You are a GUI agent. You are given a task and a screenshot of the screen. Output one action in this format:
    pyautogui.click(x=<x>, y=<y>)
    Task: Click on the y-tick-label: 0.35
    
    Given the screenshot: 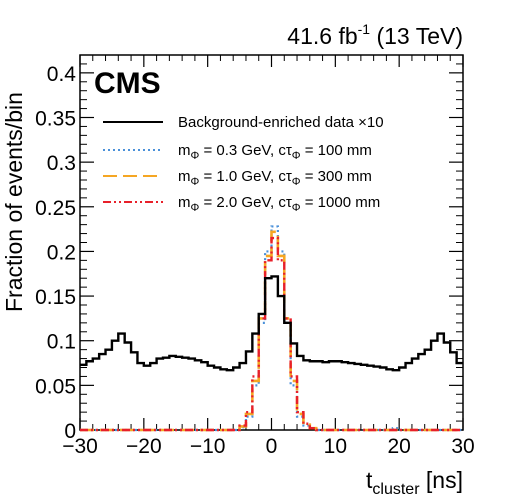 What is the action you would take?
    pyautogui.click(x=55, y=119)
    